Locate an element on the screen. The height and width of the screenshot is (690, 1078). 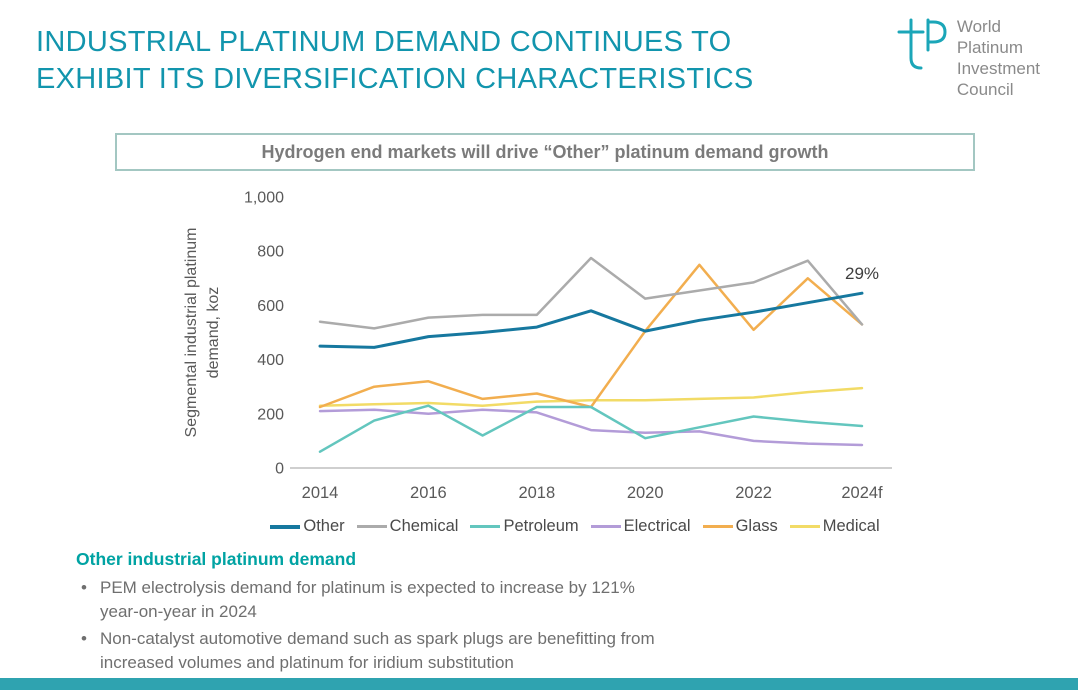
svg-text: 0 is located at coordinates (279, 469).